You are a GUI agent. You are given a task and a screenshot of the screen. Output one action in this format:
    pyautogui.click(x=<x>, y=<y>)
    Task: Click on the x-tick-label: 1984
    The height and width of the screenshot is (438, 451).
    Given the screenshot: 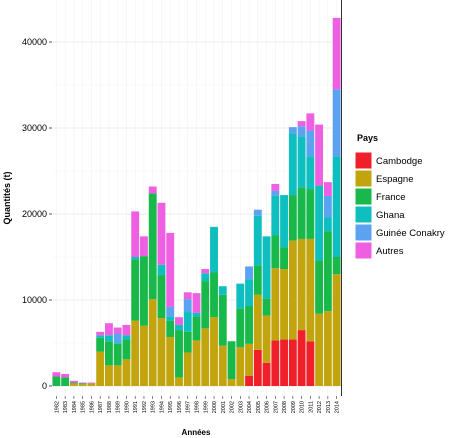 What is the action you would take?
    pyautogui.click(x=75, y=407)
    